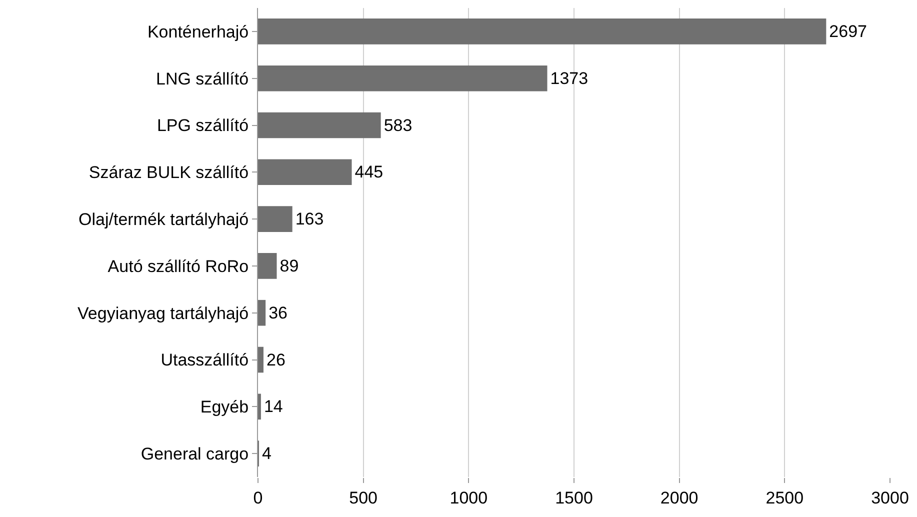 Image resolution: width=917 pixels, height=517 pixels. I want to click on y-tick-label: Vegyianyag tartályhajó, so click(163, 313).